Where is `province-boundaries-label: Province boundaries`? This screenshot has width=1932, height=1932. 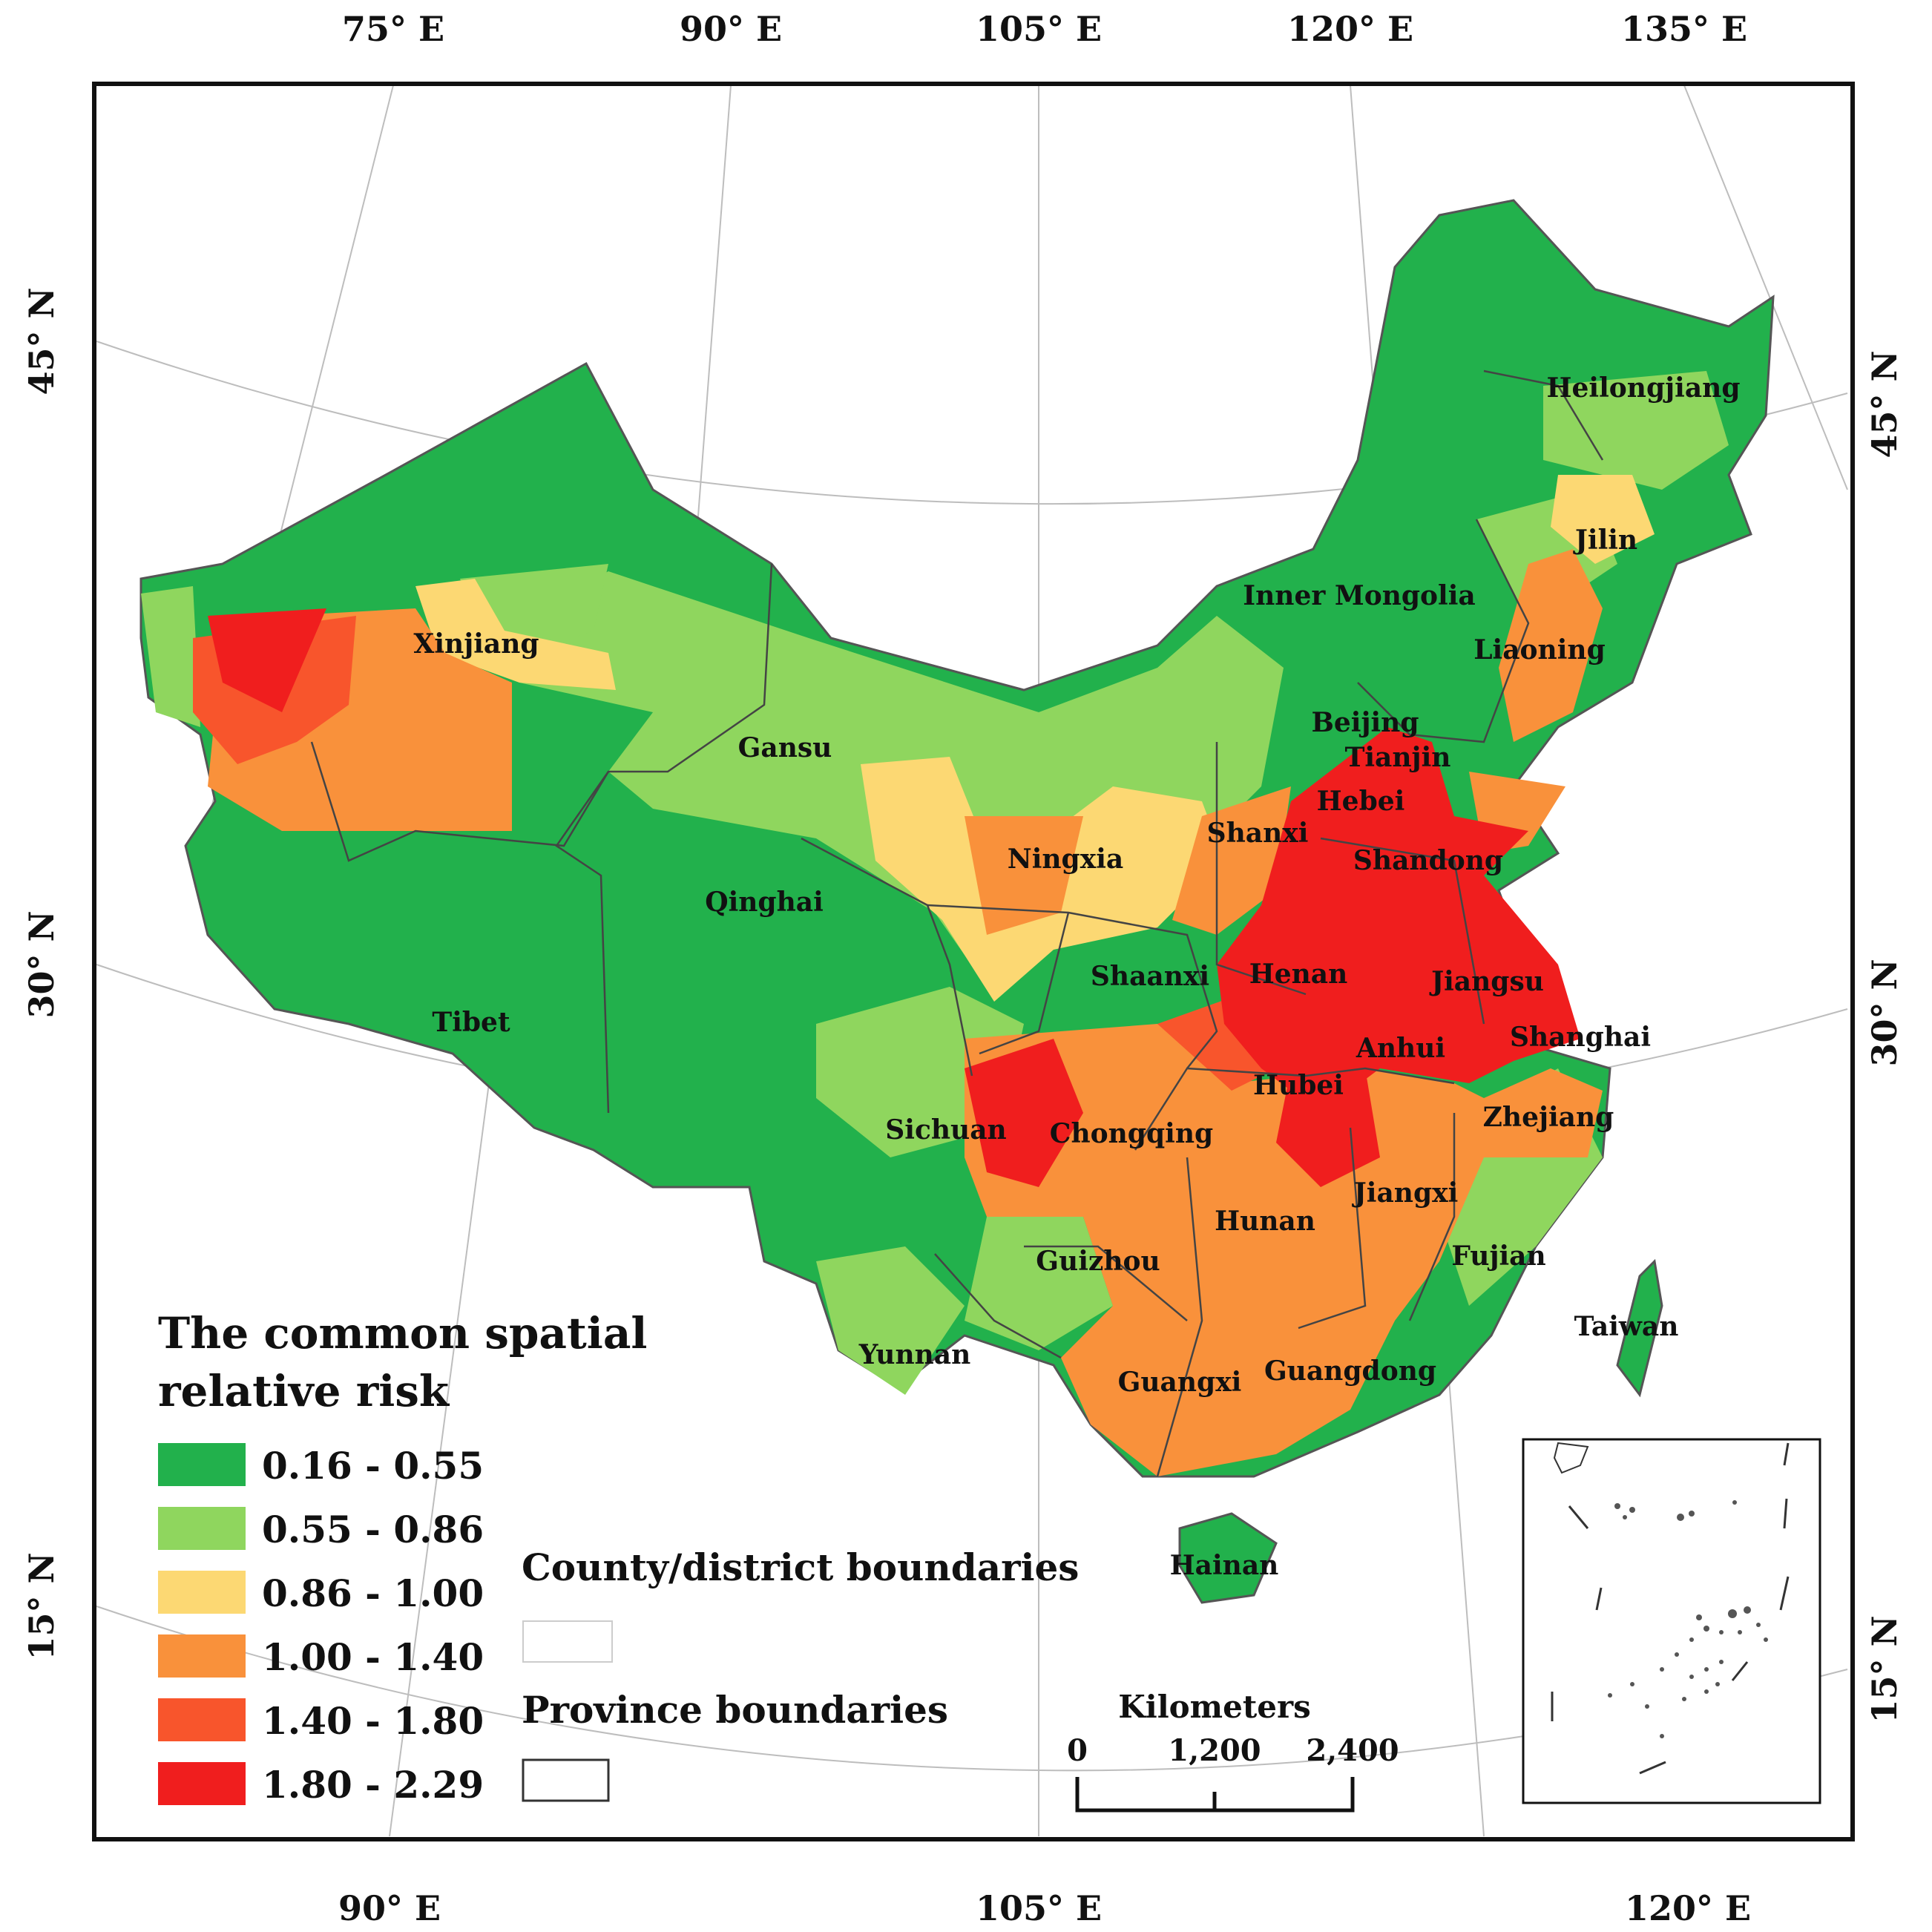 province-boundaries-label: Province boundaries is located at coordinates (735, 1710).